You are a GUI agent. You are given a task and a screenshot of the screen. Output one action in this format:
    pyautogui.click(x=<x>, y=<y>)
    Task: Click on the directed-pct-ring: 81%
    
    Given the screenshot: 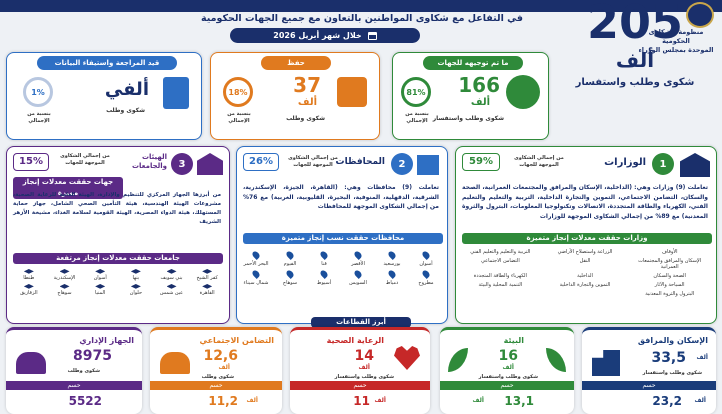 What is the action you would take?
    pyautogui.click(x=416, y=92)
    